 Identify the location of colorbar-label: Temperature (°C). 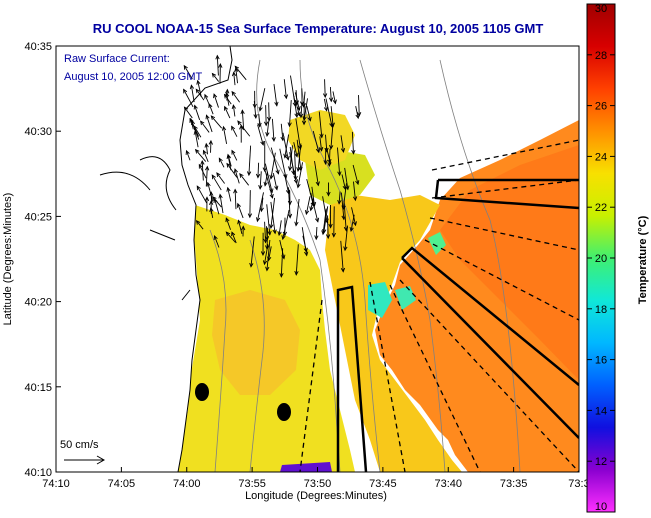
(643, 259).